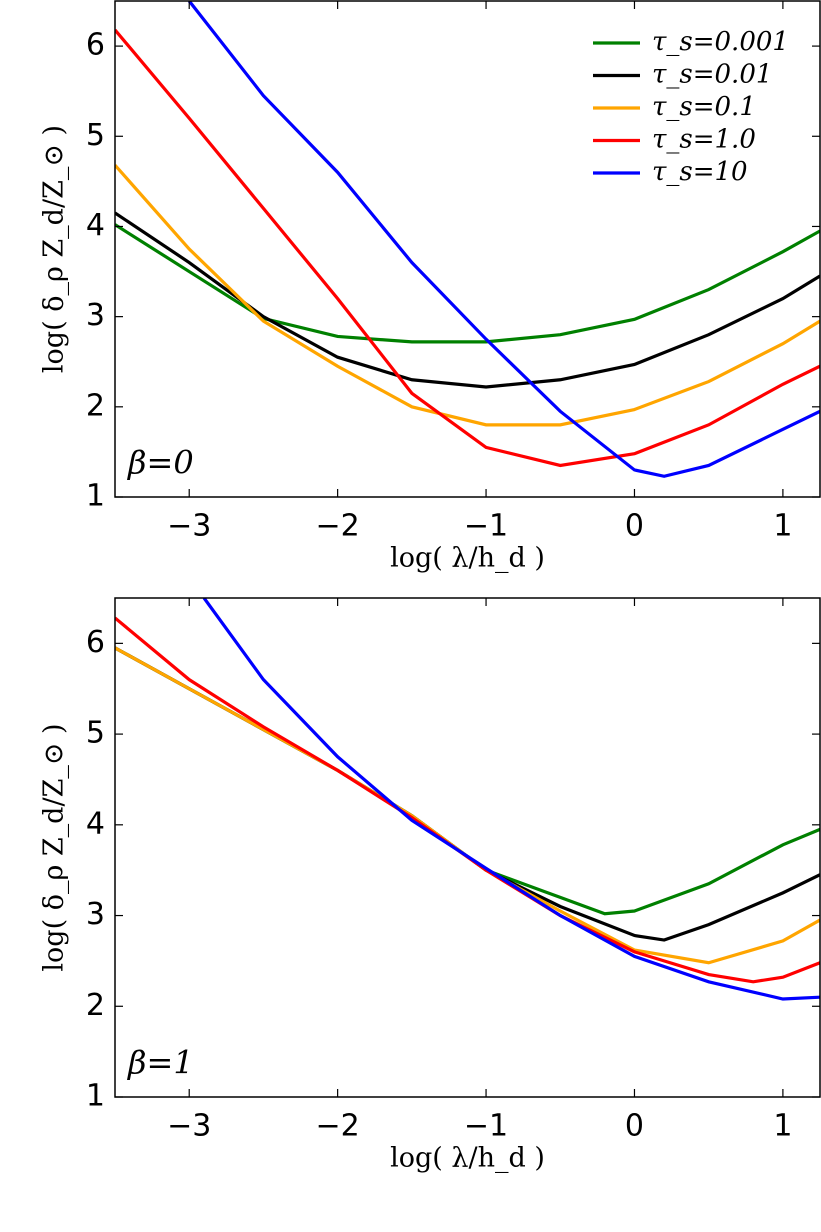 Image resolution: width=821 pixels, height=1232 pixels. I want to click on legend-label: τ_s=0.01, so click(712, 75).